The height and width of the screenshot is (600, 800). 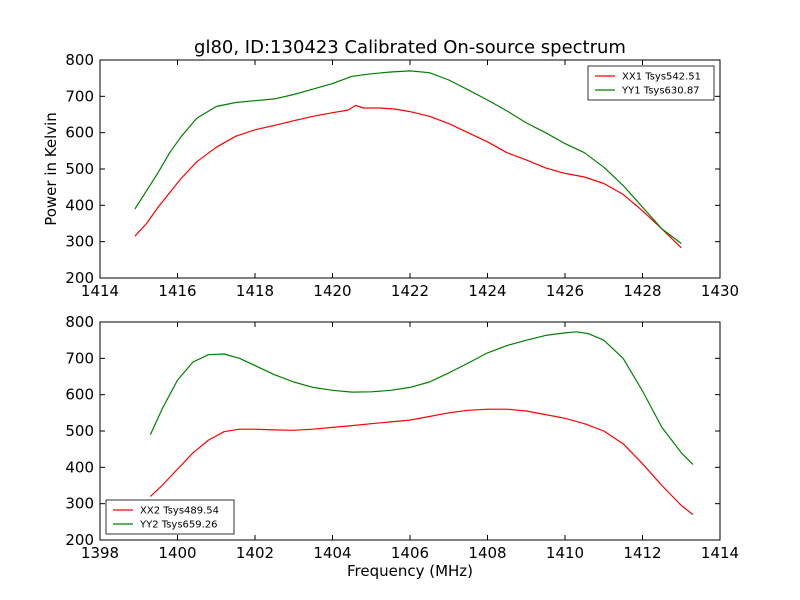 I want to click on x-tick-label: 1406, so click(x=410, y=553).